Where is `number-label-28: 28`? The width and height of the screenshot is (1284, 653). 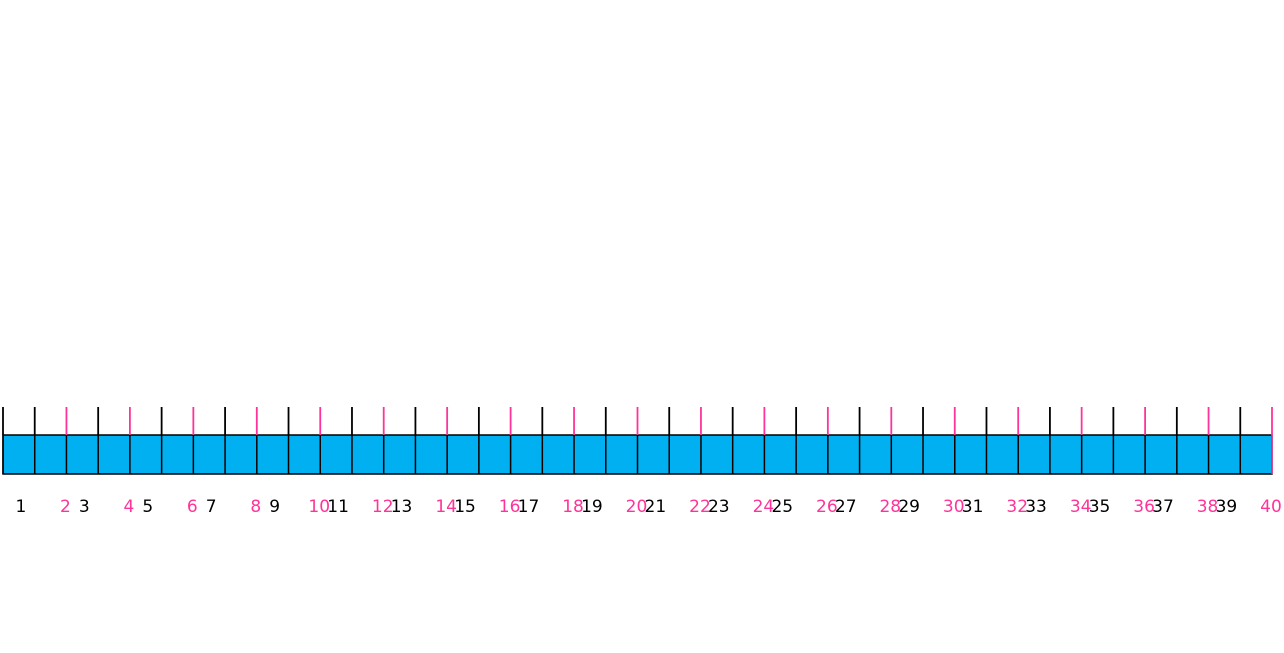
number-label-28: 28 is located at coordinates (890, 507).